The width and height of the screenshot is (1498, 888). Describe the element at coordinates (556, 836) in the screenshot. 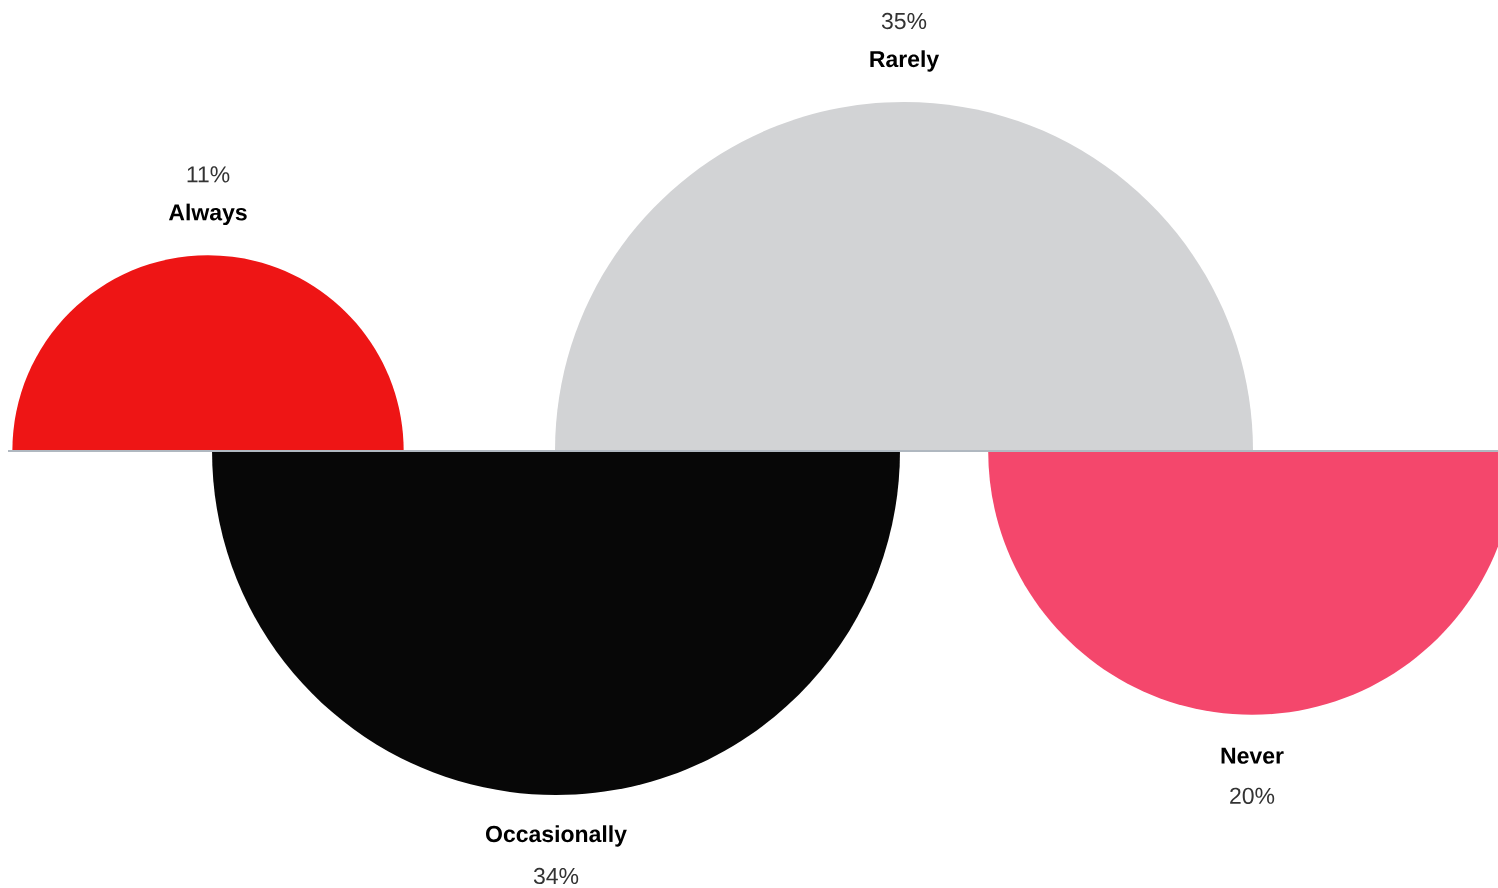

I see `category-label: Occasionally` at that location.